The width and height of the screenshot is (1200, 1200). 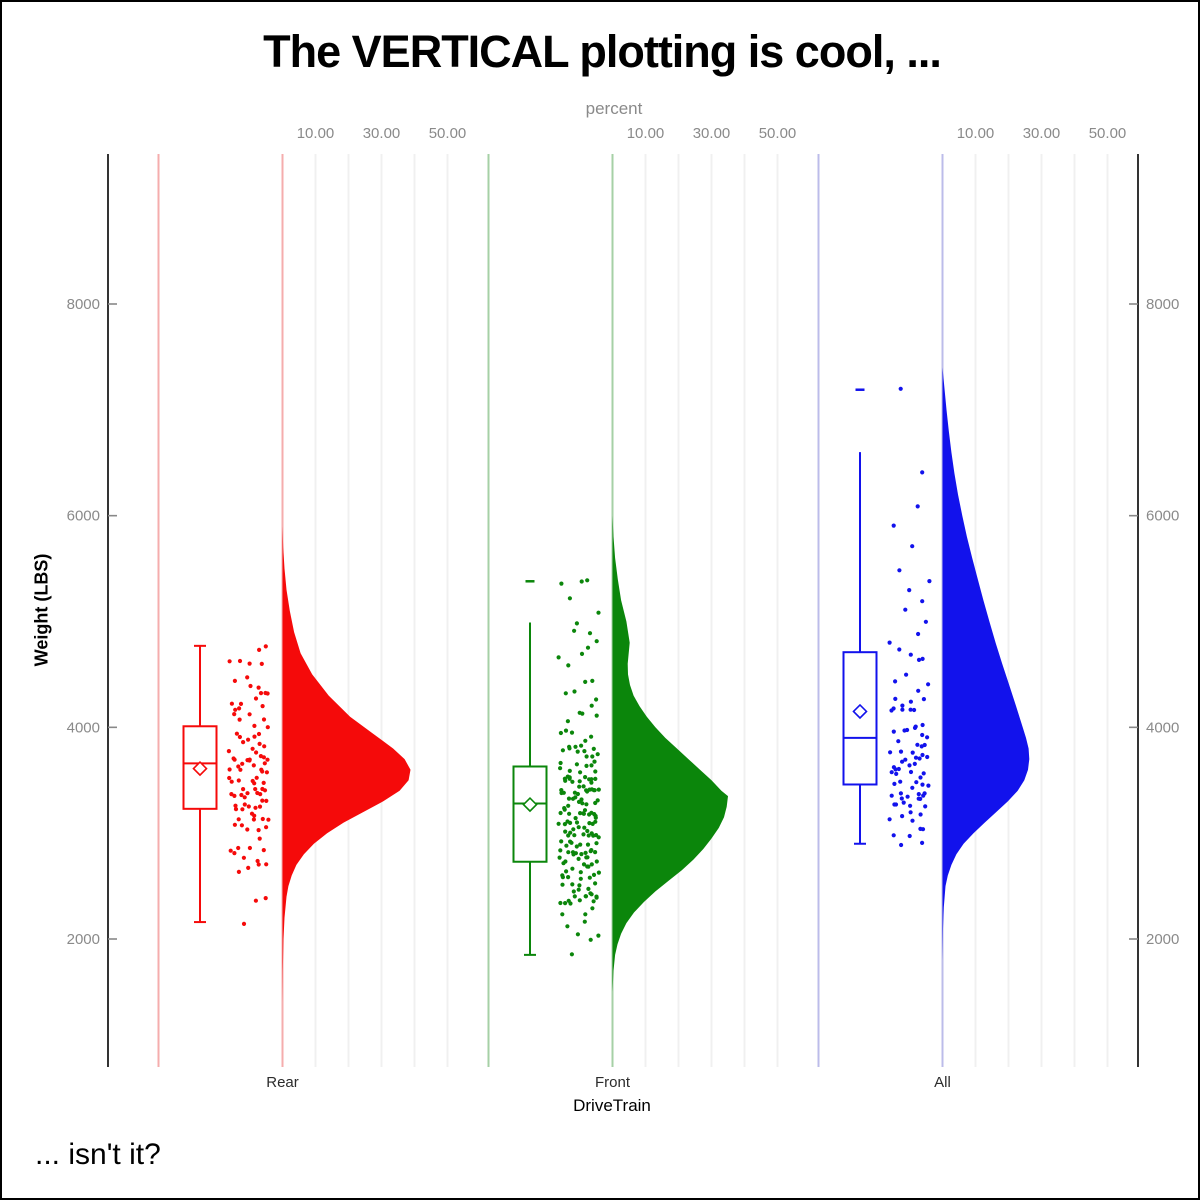 What do you see at coordinates (712, 133) in the screenshot?
I see `percent-tick-label: 30.00` at bounding box center [712, 133].